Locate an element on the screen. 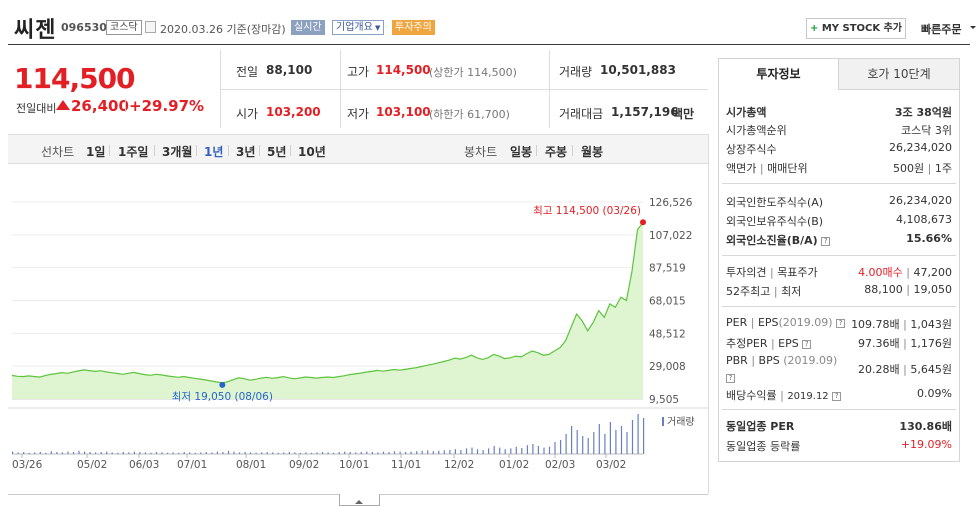 Image resolution: width=979 pixels, height=506 pixels. volume-label: 거래량 is located at coordinates (576, 72).